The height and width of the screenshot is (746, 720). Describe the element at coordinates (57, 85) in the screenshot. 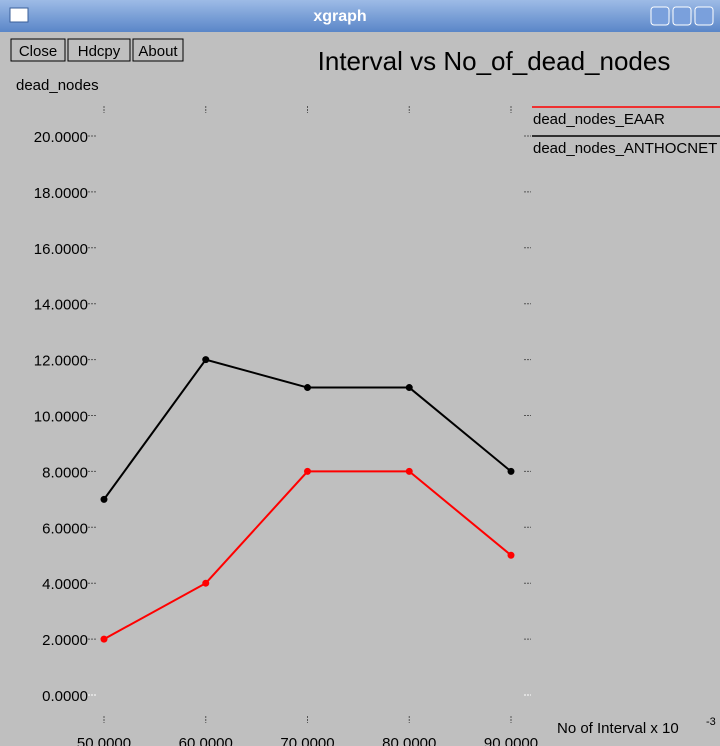

I see `y-axis-label: dead_nodes` at that location.